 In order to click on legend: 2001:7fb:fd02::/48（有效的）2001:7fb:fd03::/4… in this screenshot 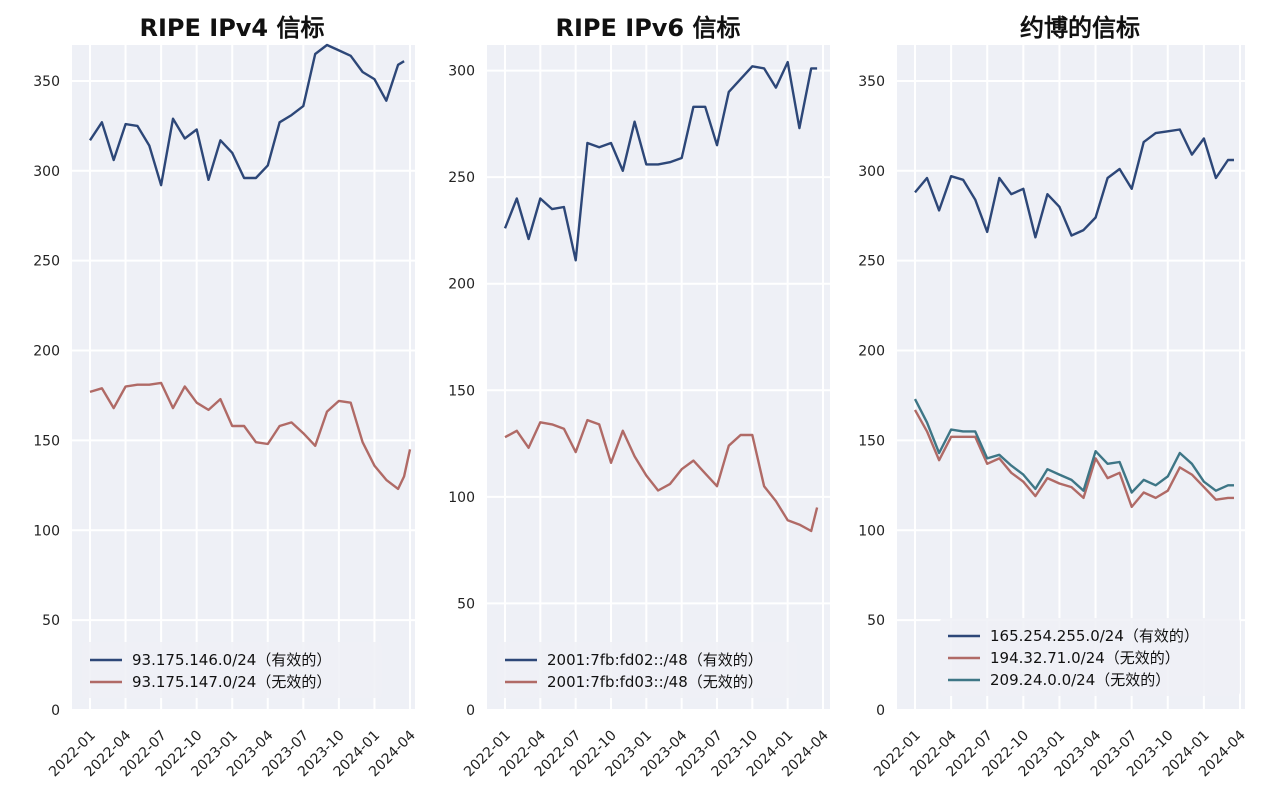, I will do `click(647, 670)`.